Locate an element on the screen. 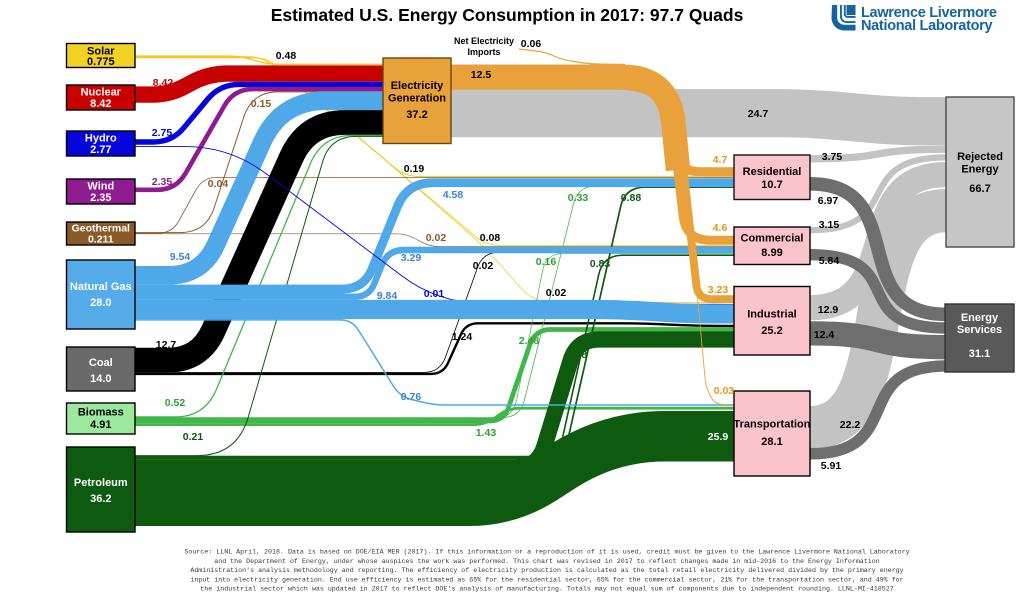 The height and width of the screenshot is (595, 1024). svg-text: 0.83 is located at coordinates (600, 264).